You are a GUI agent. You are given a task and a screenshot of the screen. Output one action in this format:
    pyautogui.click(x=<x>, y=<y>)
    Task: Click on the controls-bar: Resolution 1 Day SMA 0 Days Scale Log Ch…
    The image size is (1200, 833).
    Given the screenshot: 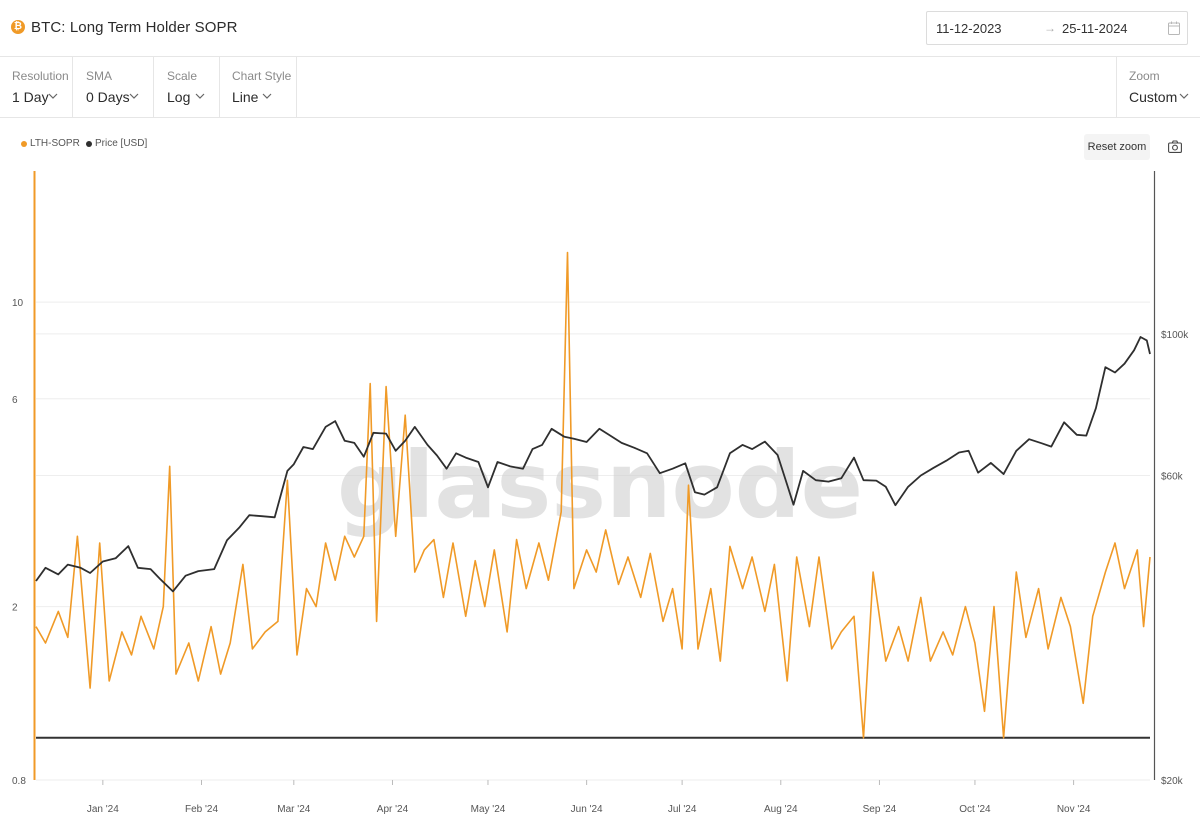 What is the action you would take?
    pyautogui.click(x=600, y=87)
    